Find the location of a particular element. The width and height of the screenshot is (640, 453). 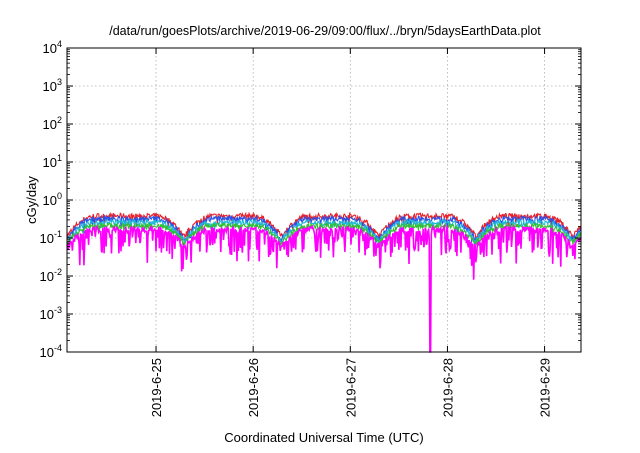

y-tick-label: 10¹ is located at coordinates (52, 161).